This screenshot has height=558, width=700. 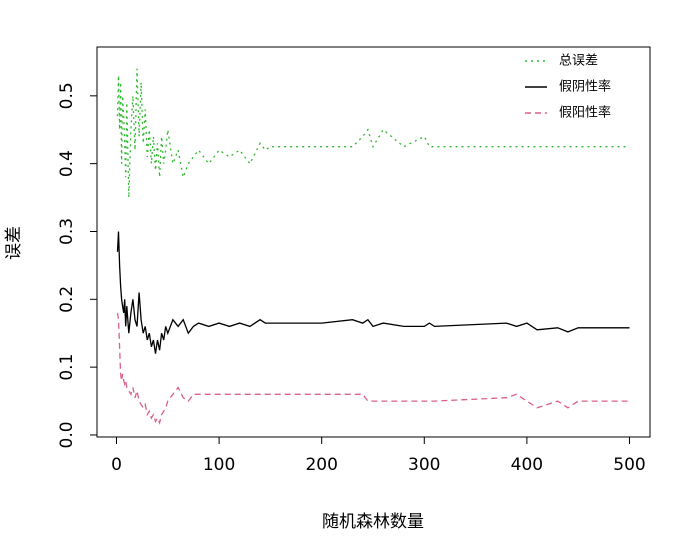 What do you see at coordinates (116, 465) in the screenshot?
I see `x-tick-label: 0` at bounding box center [116, 465].